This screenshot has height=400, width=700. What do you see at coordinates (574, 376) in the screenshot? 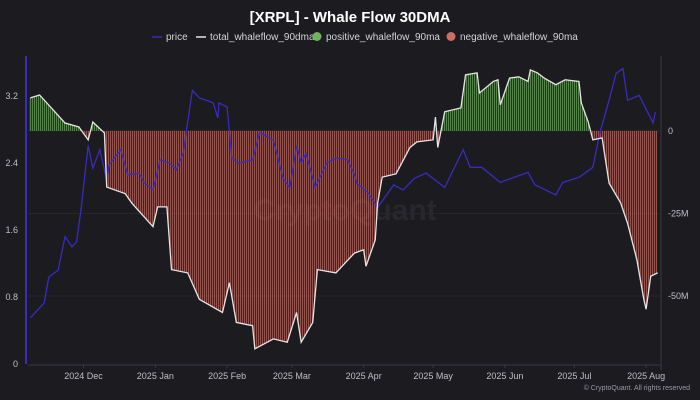
I see `x-tick-label: 2025 Jul` at bounding box center [574, 376].